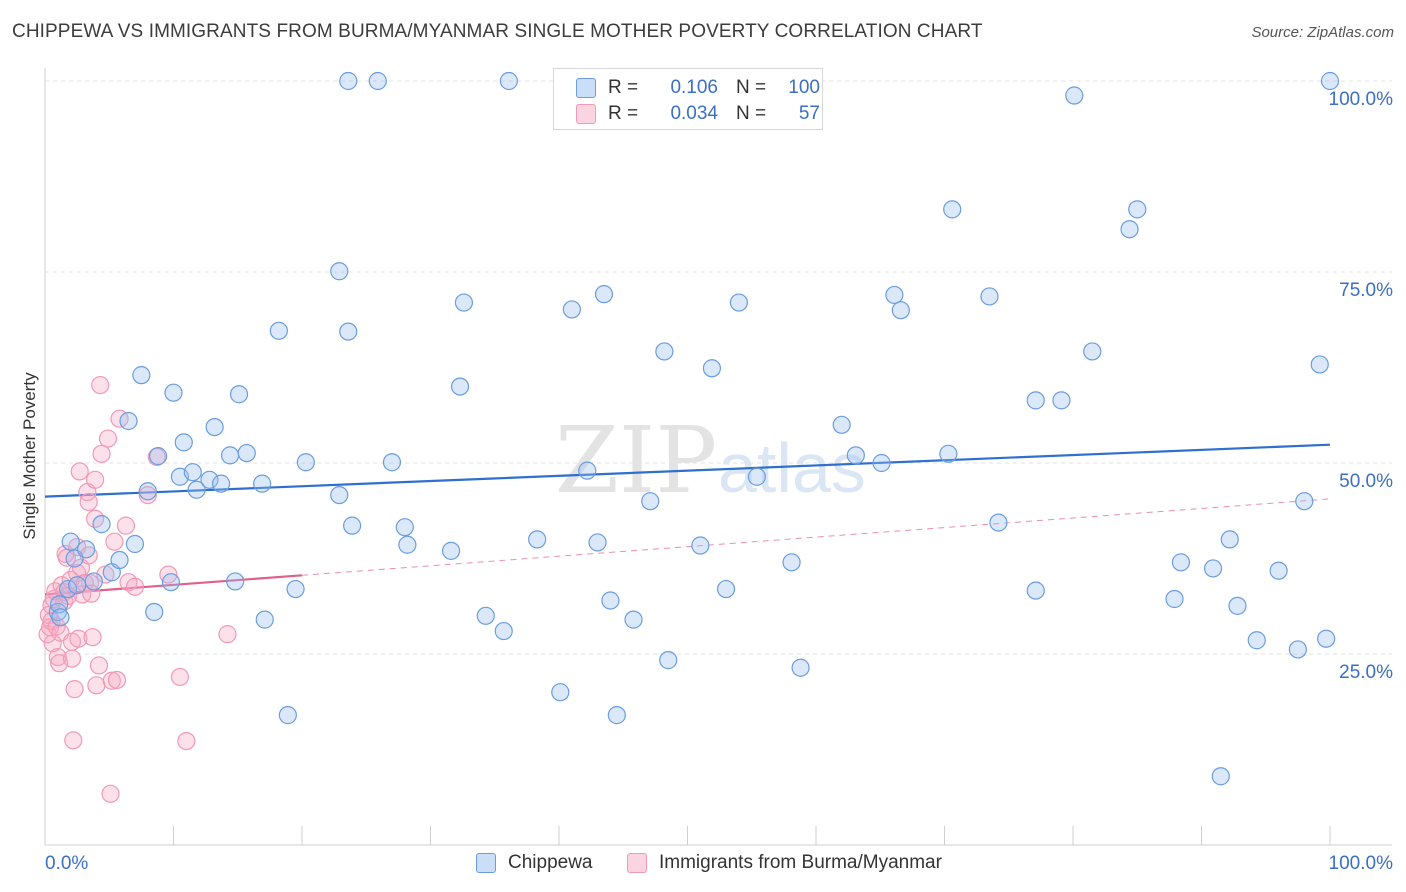 Image resolution: width=1406 pixels, height=892 pixels. I want to click on trend-line-chippewa, so click(687, 470).